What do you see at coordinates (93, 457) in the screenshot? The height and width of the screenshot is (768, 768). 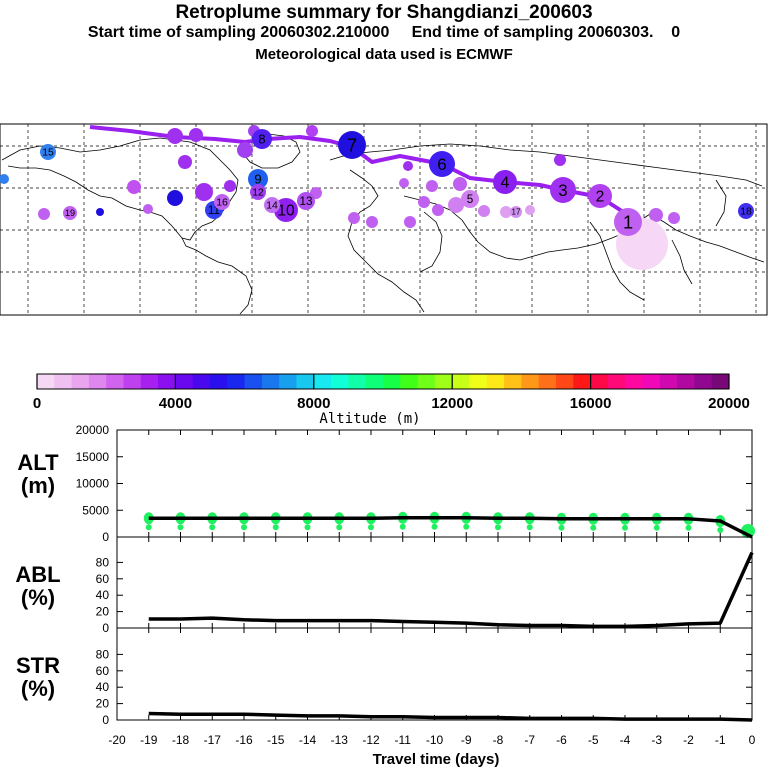 I see `y-tick-label: 15000` at bounding box center [93, 457].